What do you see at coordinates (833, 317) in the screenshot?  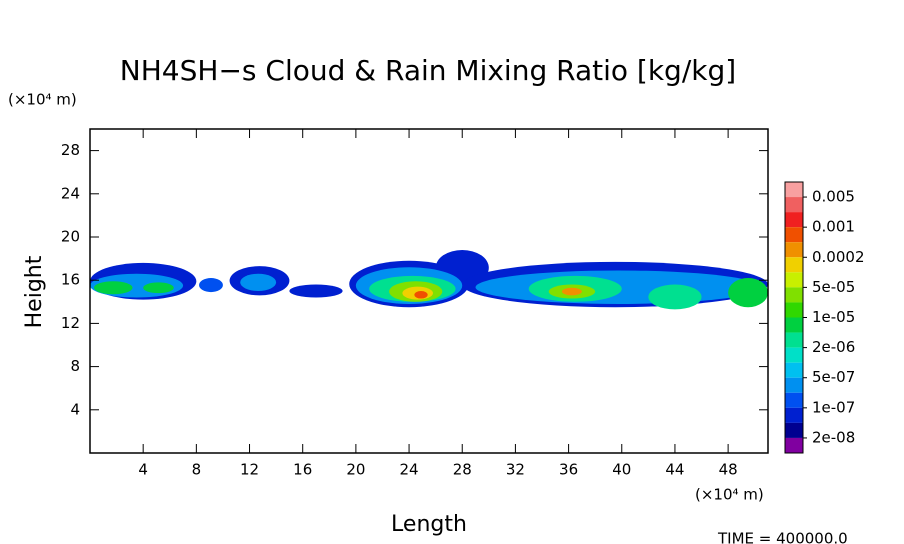 I see `colorbar-label: 1e-05` at bounding box center [833, 317].